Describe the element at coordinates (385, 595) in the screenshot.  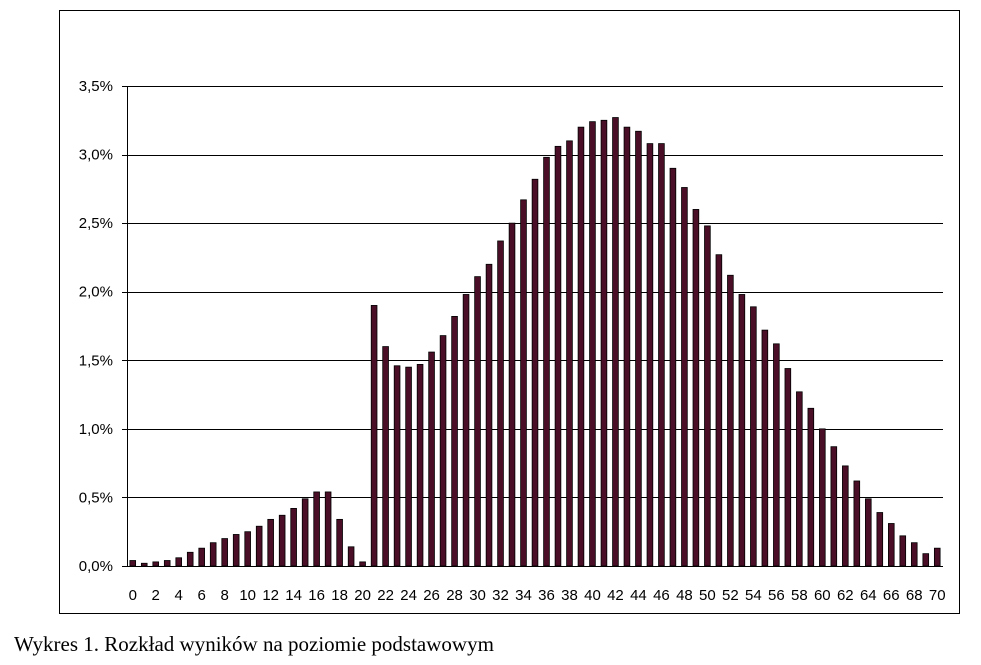
I see `x-tick-label: 22` at that location.